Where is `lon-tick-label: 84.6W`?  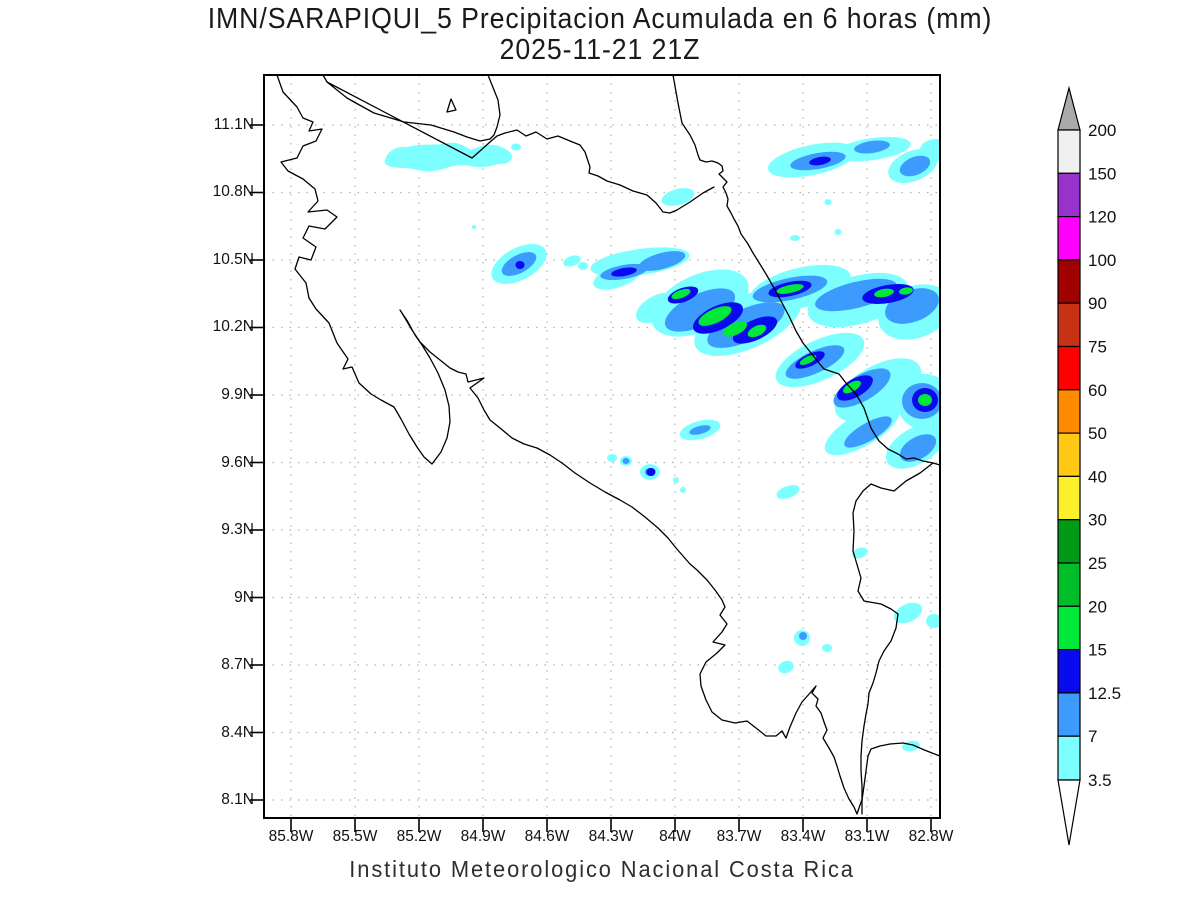 lon-tick-label: 84.6W is located at coordinates (547, 836).